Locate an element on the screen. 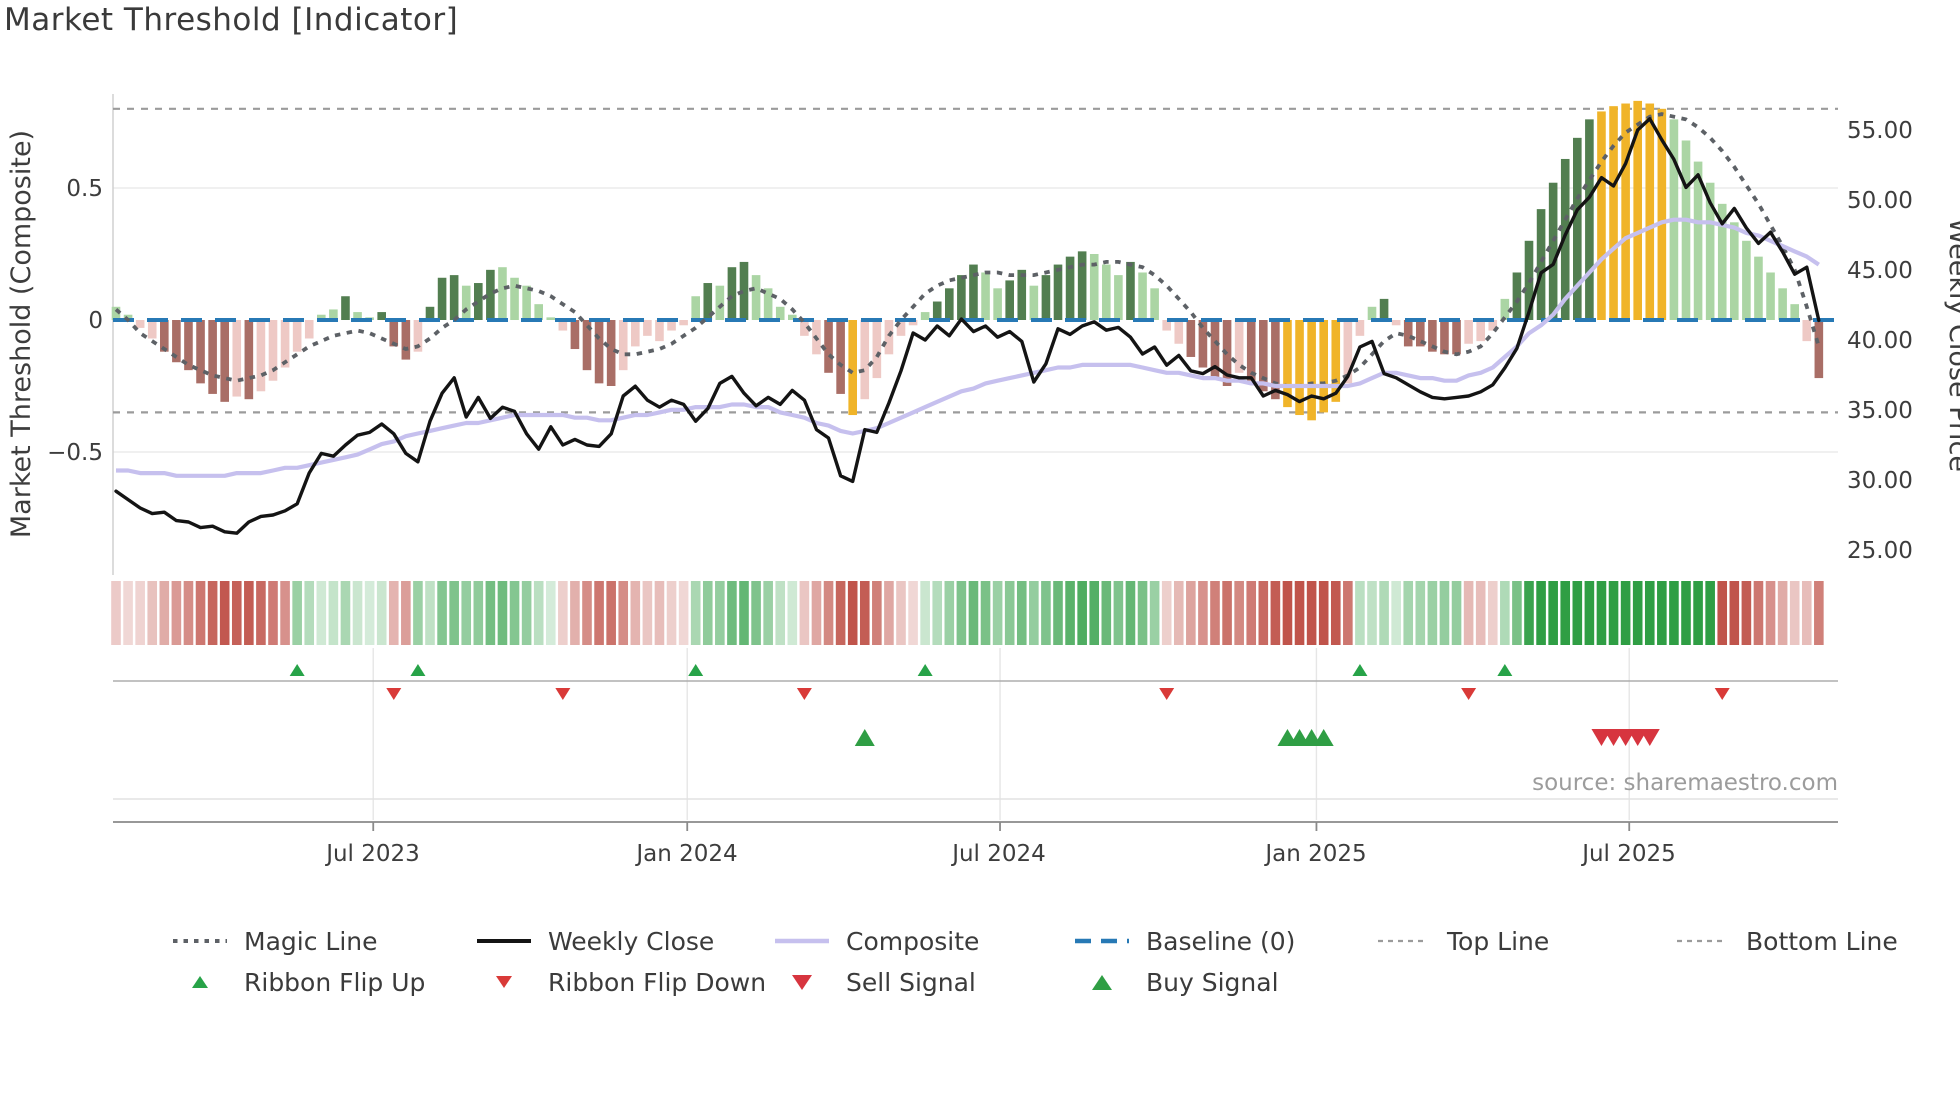 The width and height of the screenshot is (1960, 1102). signal-markers is located at coordinates (975, 705).